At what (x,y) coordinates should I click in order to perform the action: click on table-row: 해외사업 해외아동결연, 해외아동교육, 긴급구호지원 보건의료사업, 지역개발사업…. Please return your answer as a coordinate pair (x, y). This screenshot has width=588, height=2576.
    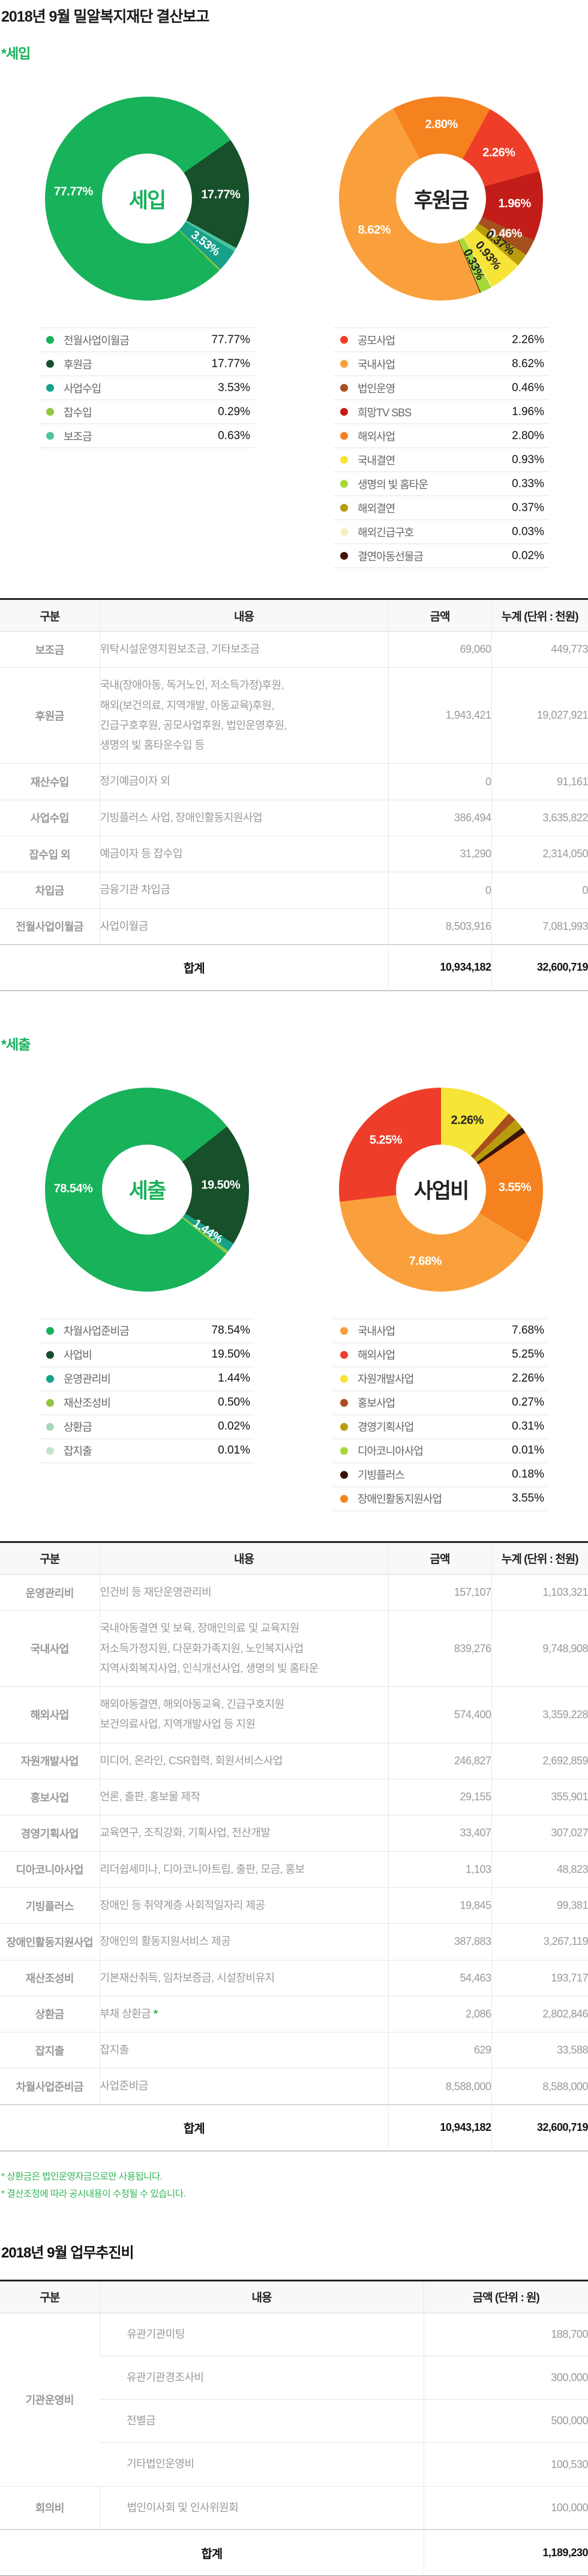
    Looking at the image, I should click on (294, 1715).